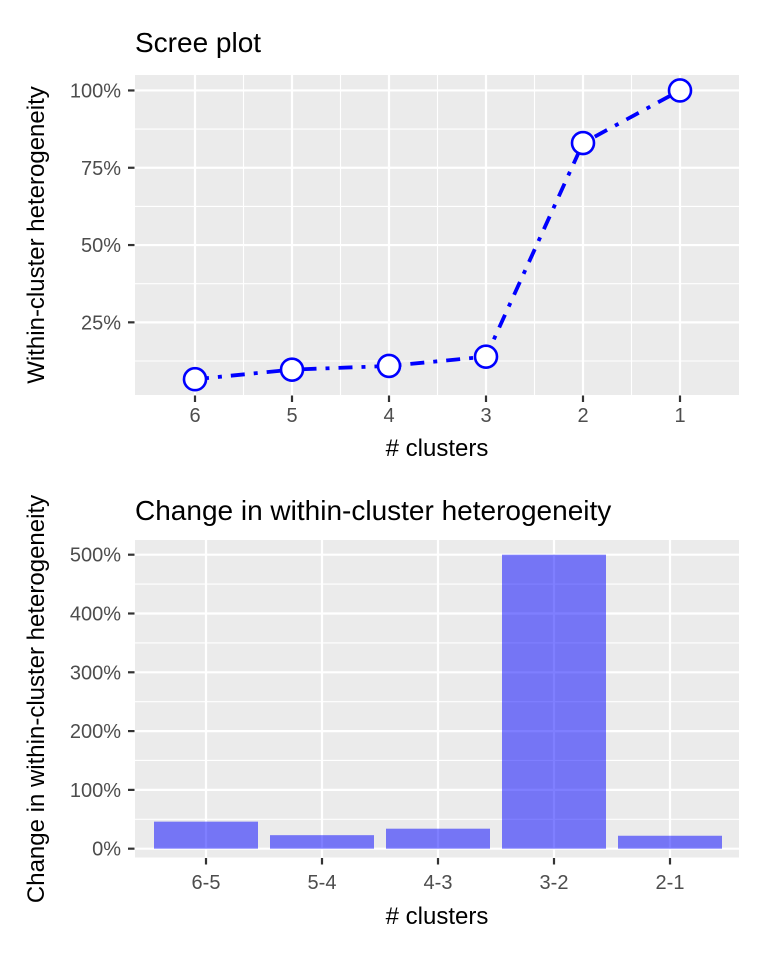  I want to click on x-tick-label: 5, so click(291, 416).